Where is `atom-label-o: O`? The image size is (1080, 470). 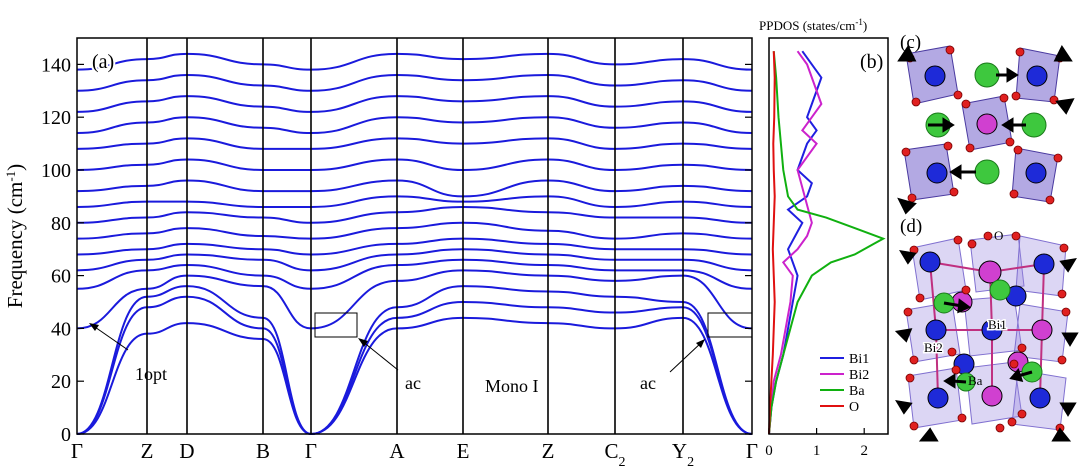 atom-label-o: O is located at coordinates (998, 235).